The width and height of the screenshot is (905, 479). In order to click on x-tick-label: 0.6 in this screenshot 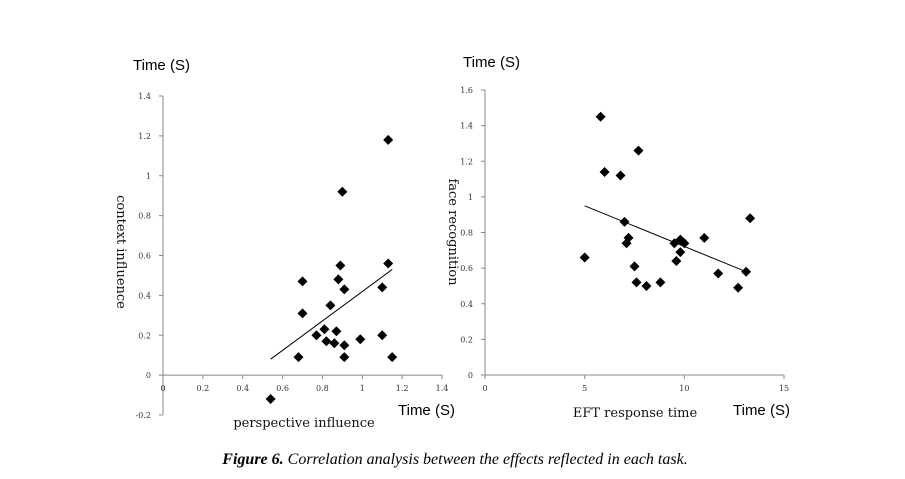, I will do `click(282, 388)`.